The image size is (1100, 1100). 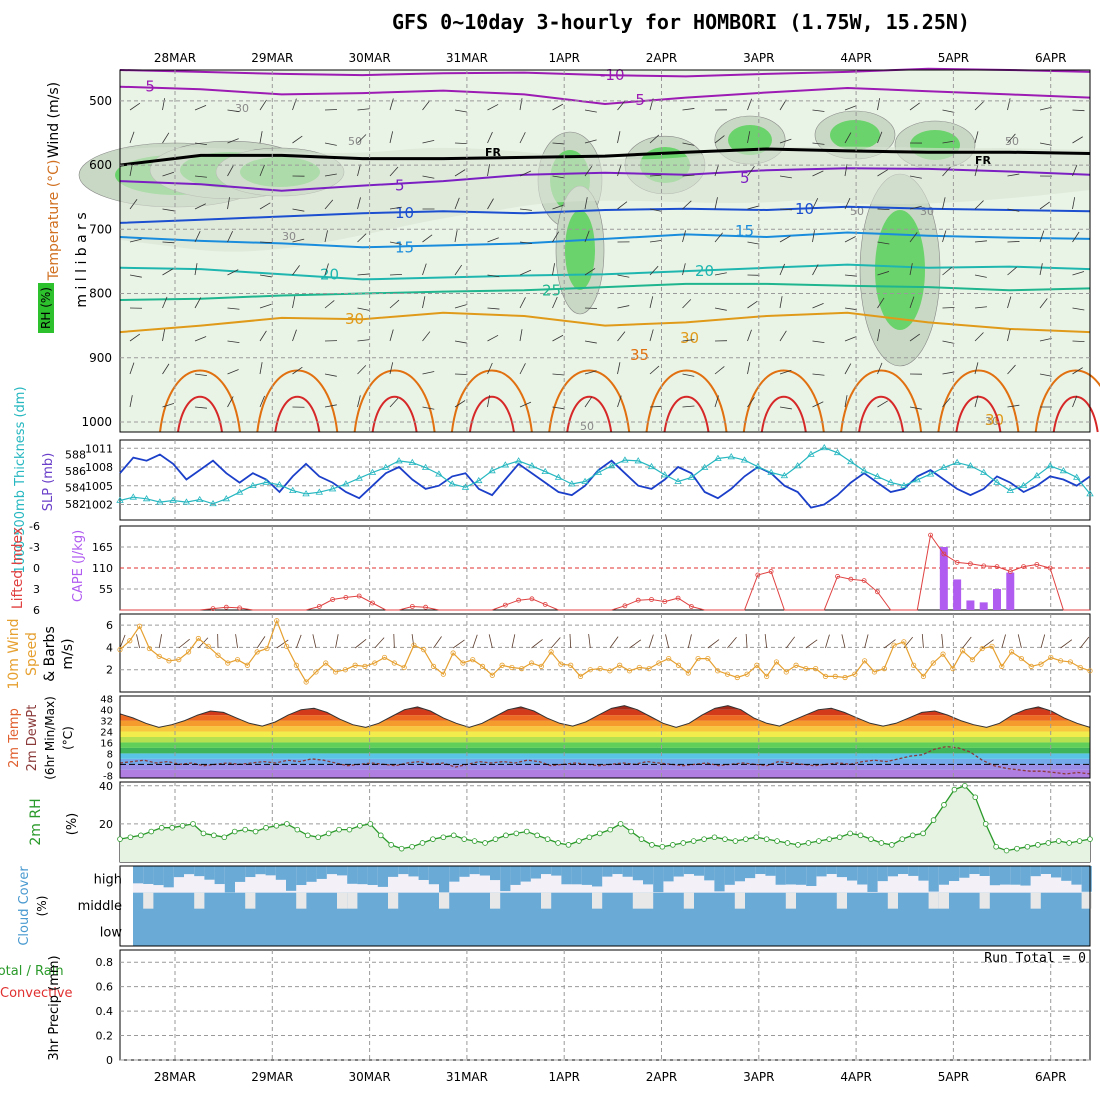 I want to click on temp-tick: 8, so click(x=110, y=754).